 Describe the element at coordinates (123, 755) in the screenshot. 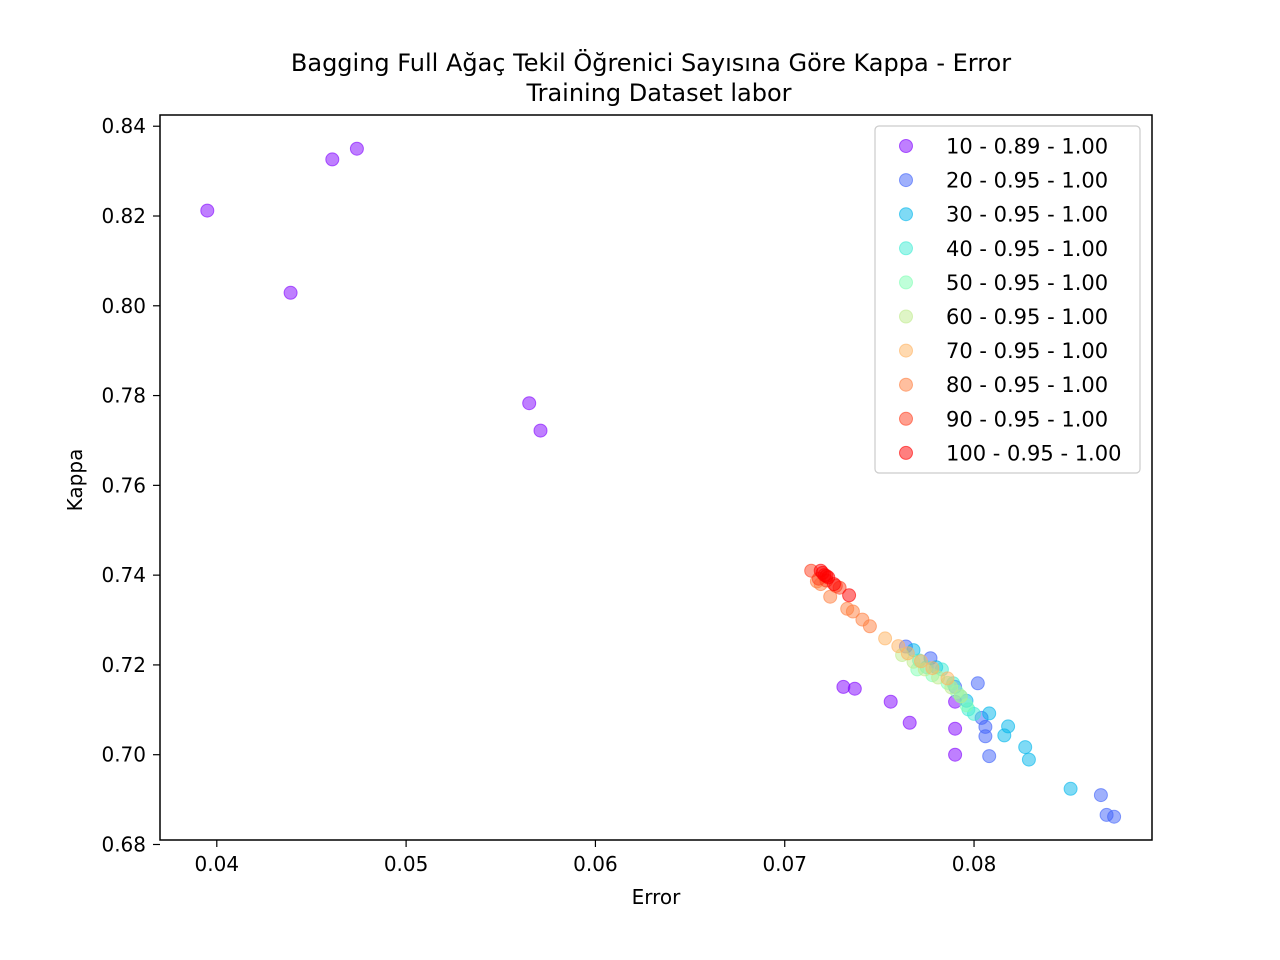

I see `y-tick-label-1: 0.70` at that location.